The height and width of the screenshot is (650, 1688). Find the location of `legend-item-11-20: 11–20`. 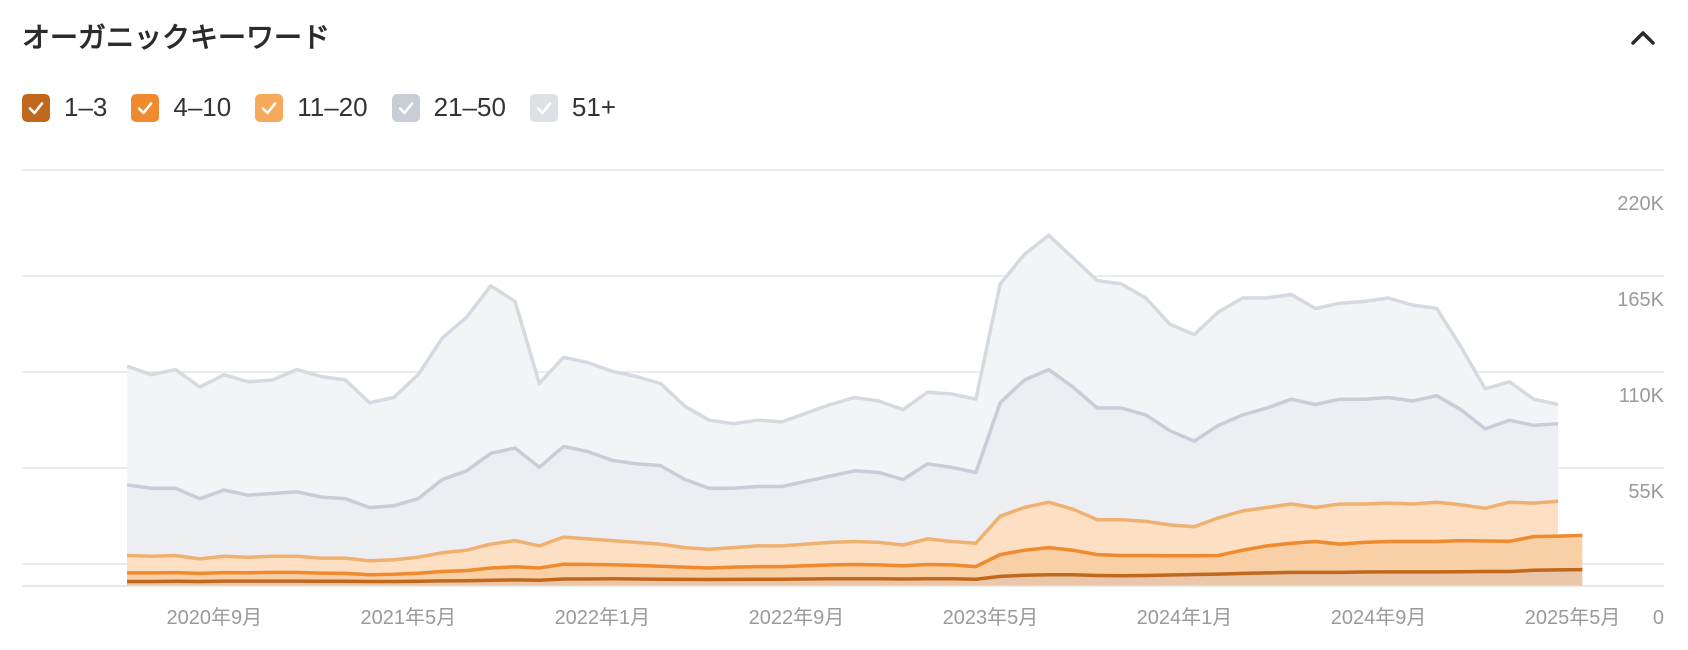

legend-item-11-20: 11–20 is located at coordinates (311, 107).